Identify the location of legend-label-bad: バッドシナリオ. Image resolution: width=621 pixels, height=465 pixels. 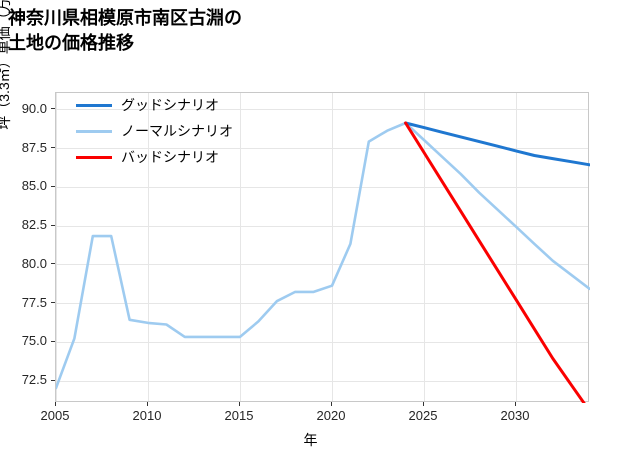
(170, 157).